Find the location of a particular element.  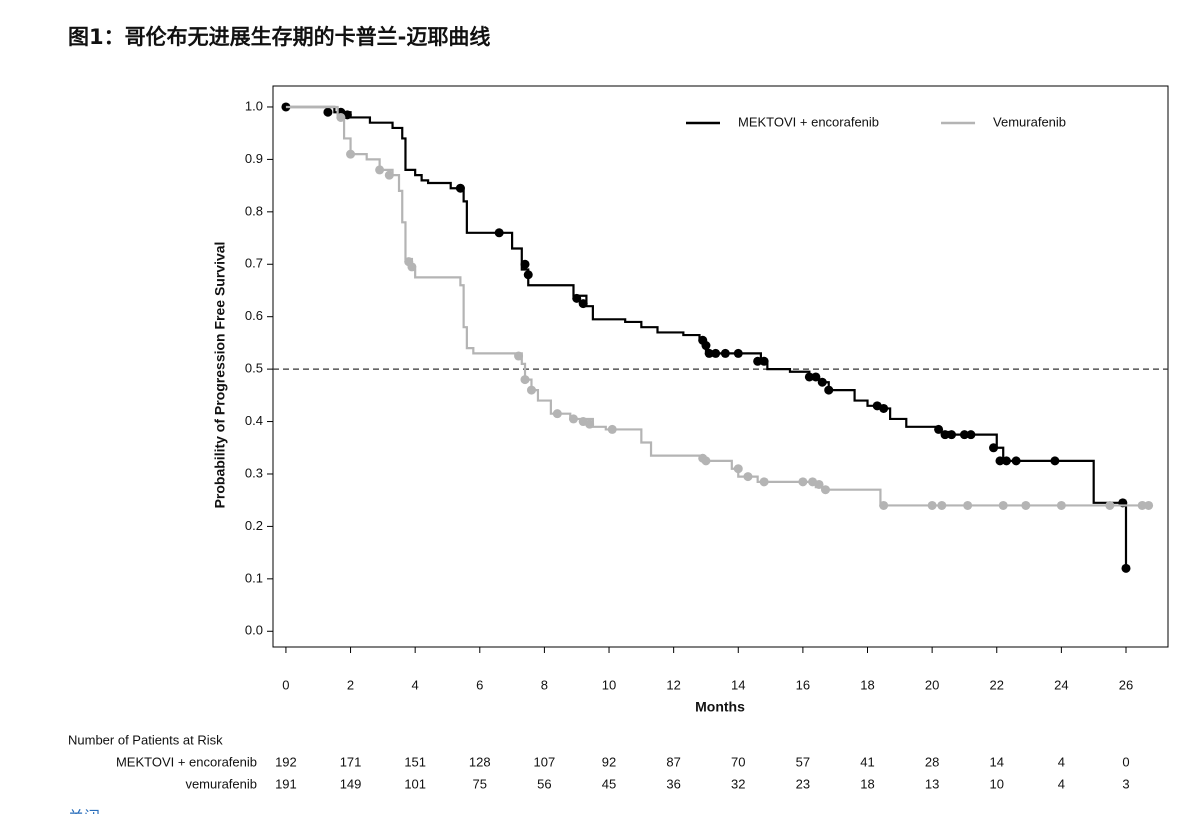

x-tick-label: 10 is located at coordinates (609, 684).